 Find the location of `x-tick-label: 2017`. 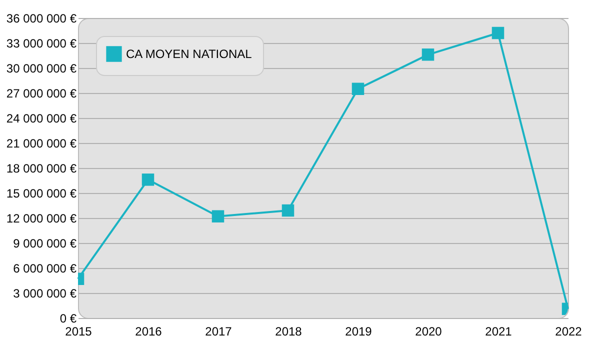

x-tick-label: 2017 is located at coordinates (218, 331).